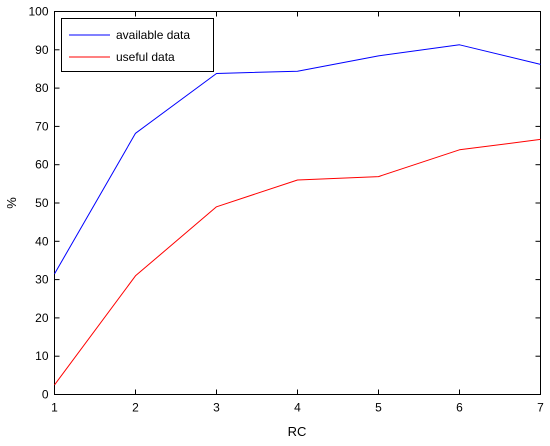  Describe the element at coordinates (540, 408) in the screenshot. I see `x-tick-label: 7` at that location.